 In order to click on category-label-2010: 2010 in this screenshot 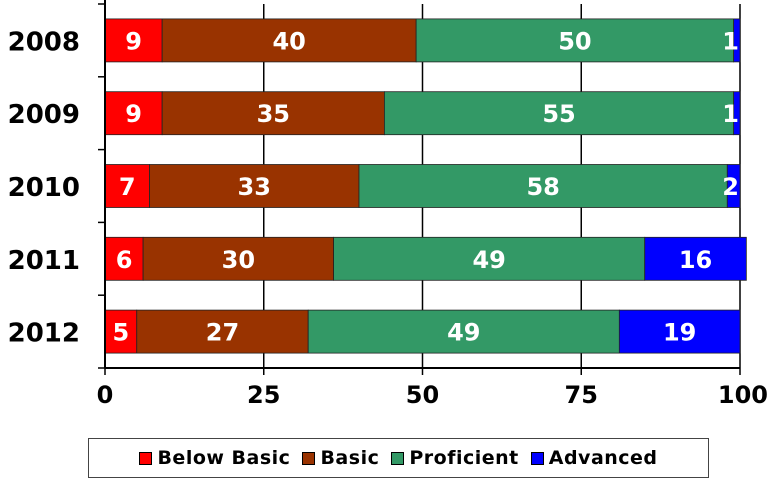, I will do `click(44, 188)`.